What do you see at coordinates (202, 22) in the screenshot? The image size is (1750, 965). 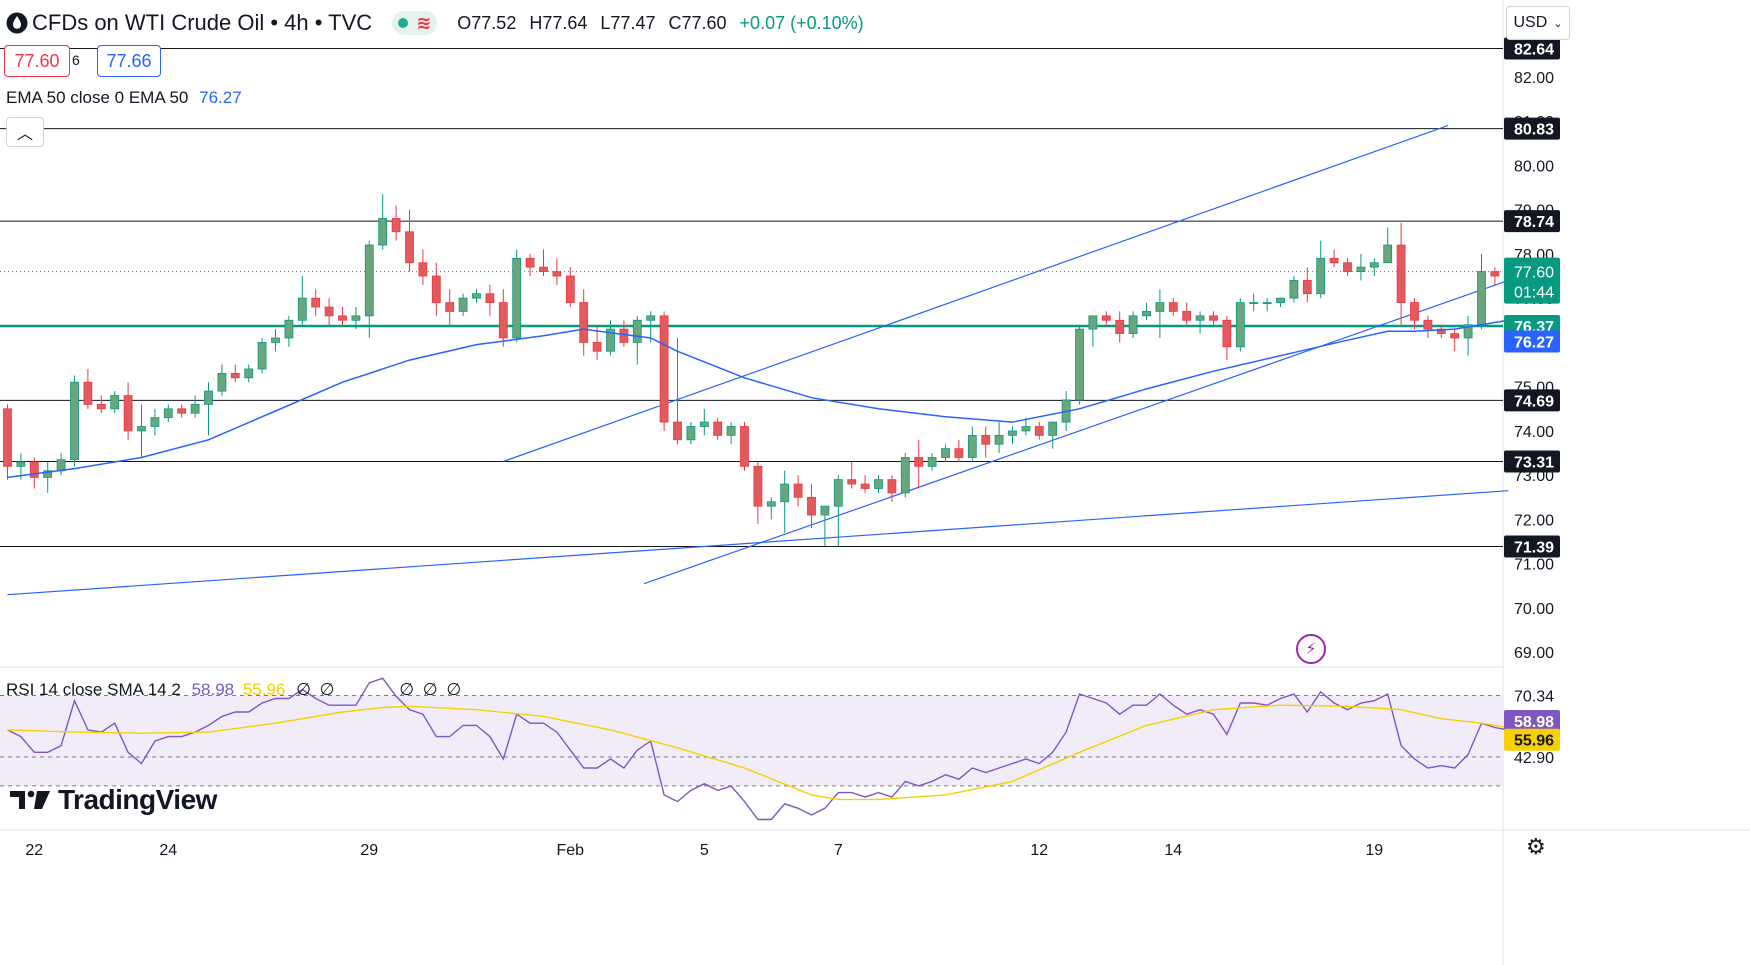 I see `symbol-title: CFDs on WTI Crude Oil • 4h • TVC` at bounding box center [202, 22].